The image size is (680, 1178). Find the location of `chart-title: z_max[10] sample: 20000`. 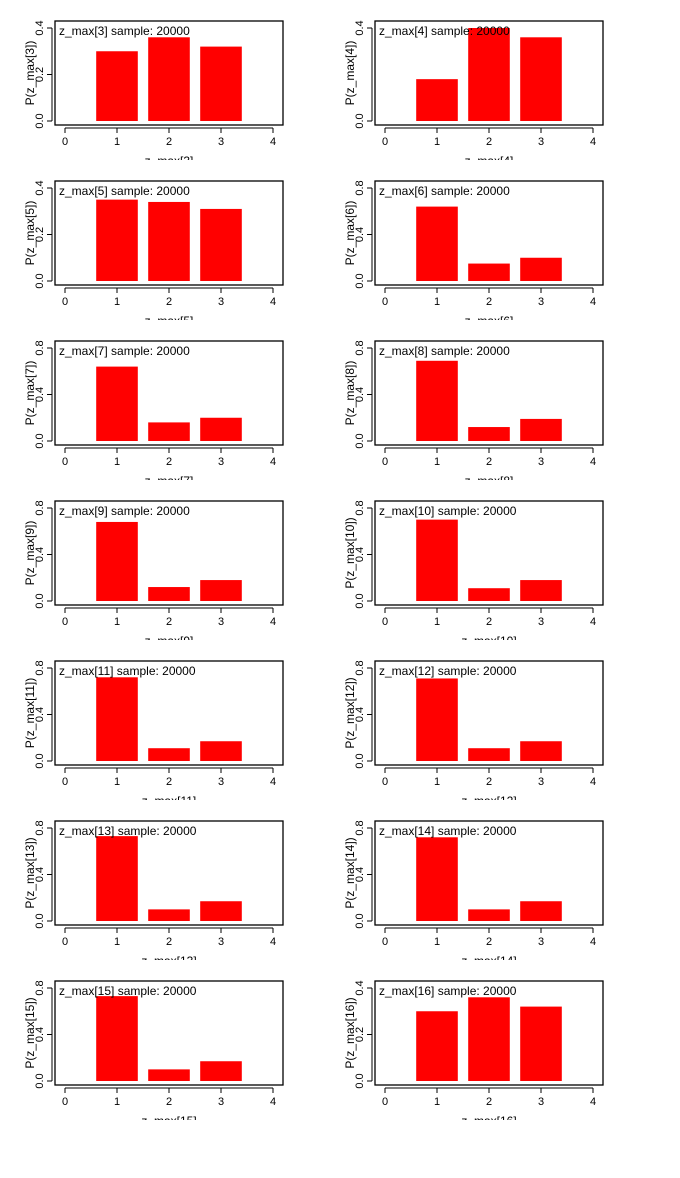

chart-title: z_max[10] sample: 20000 is located at coordinates (448, 511).